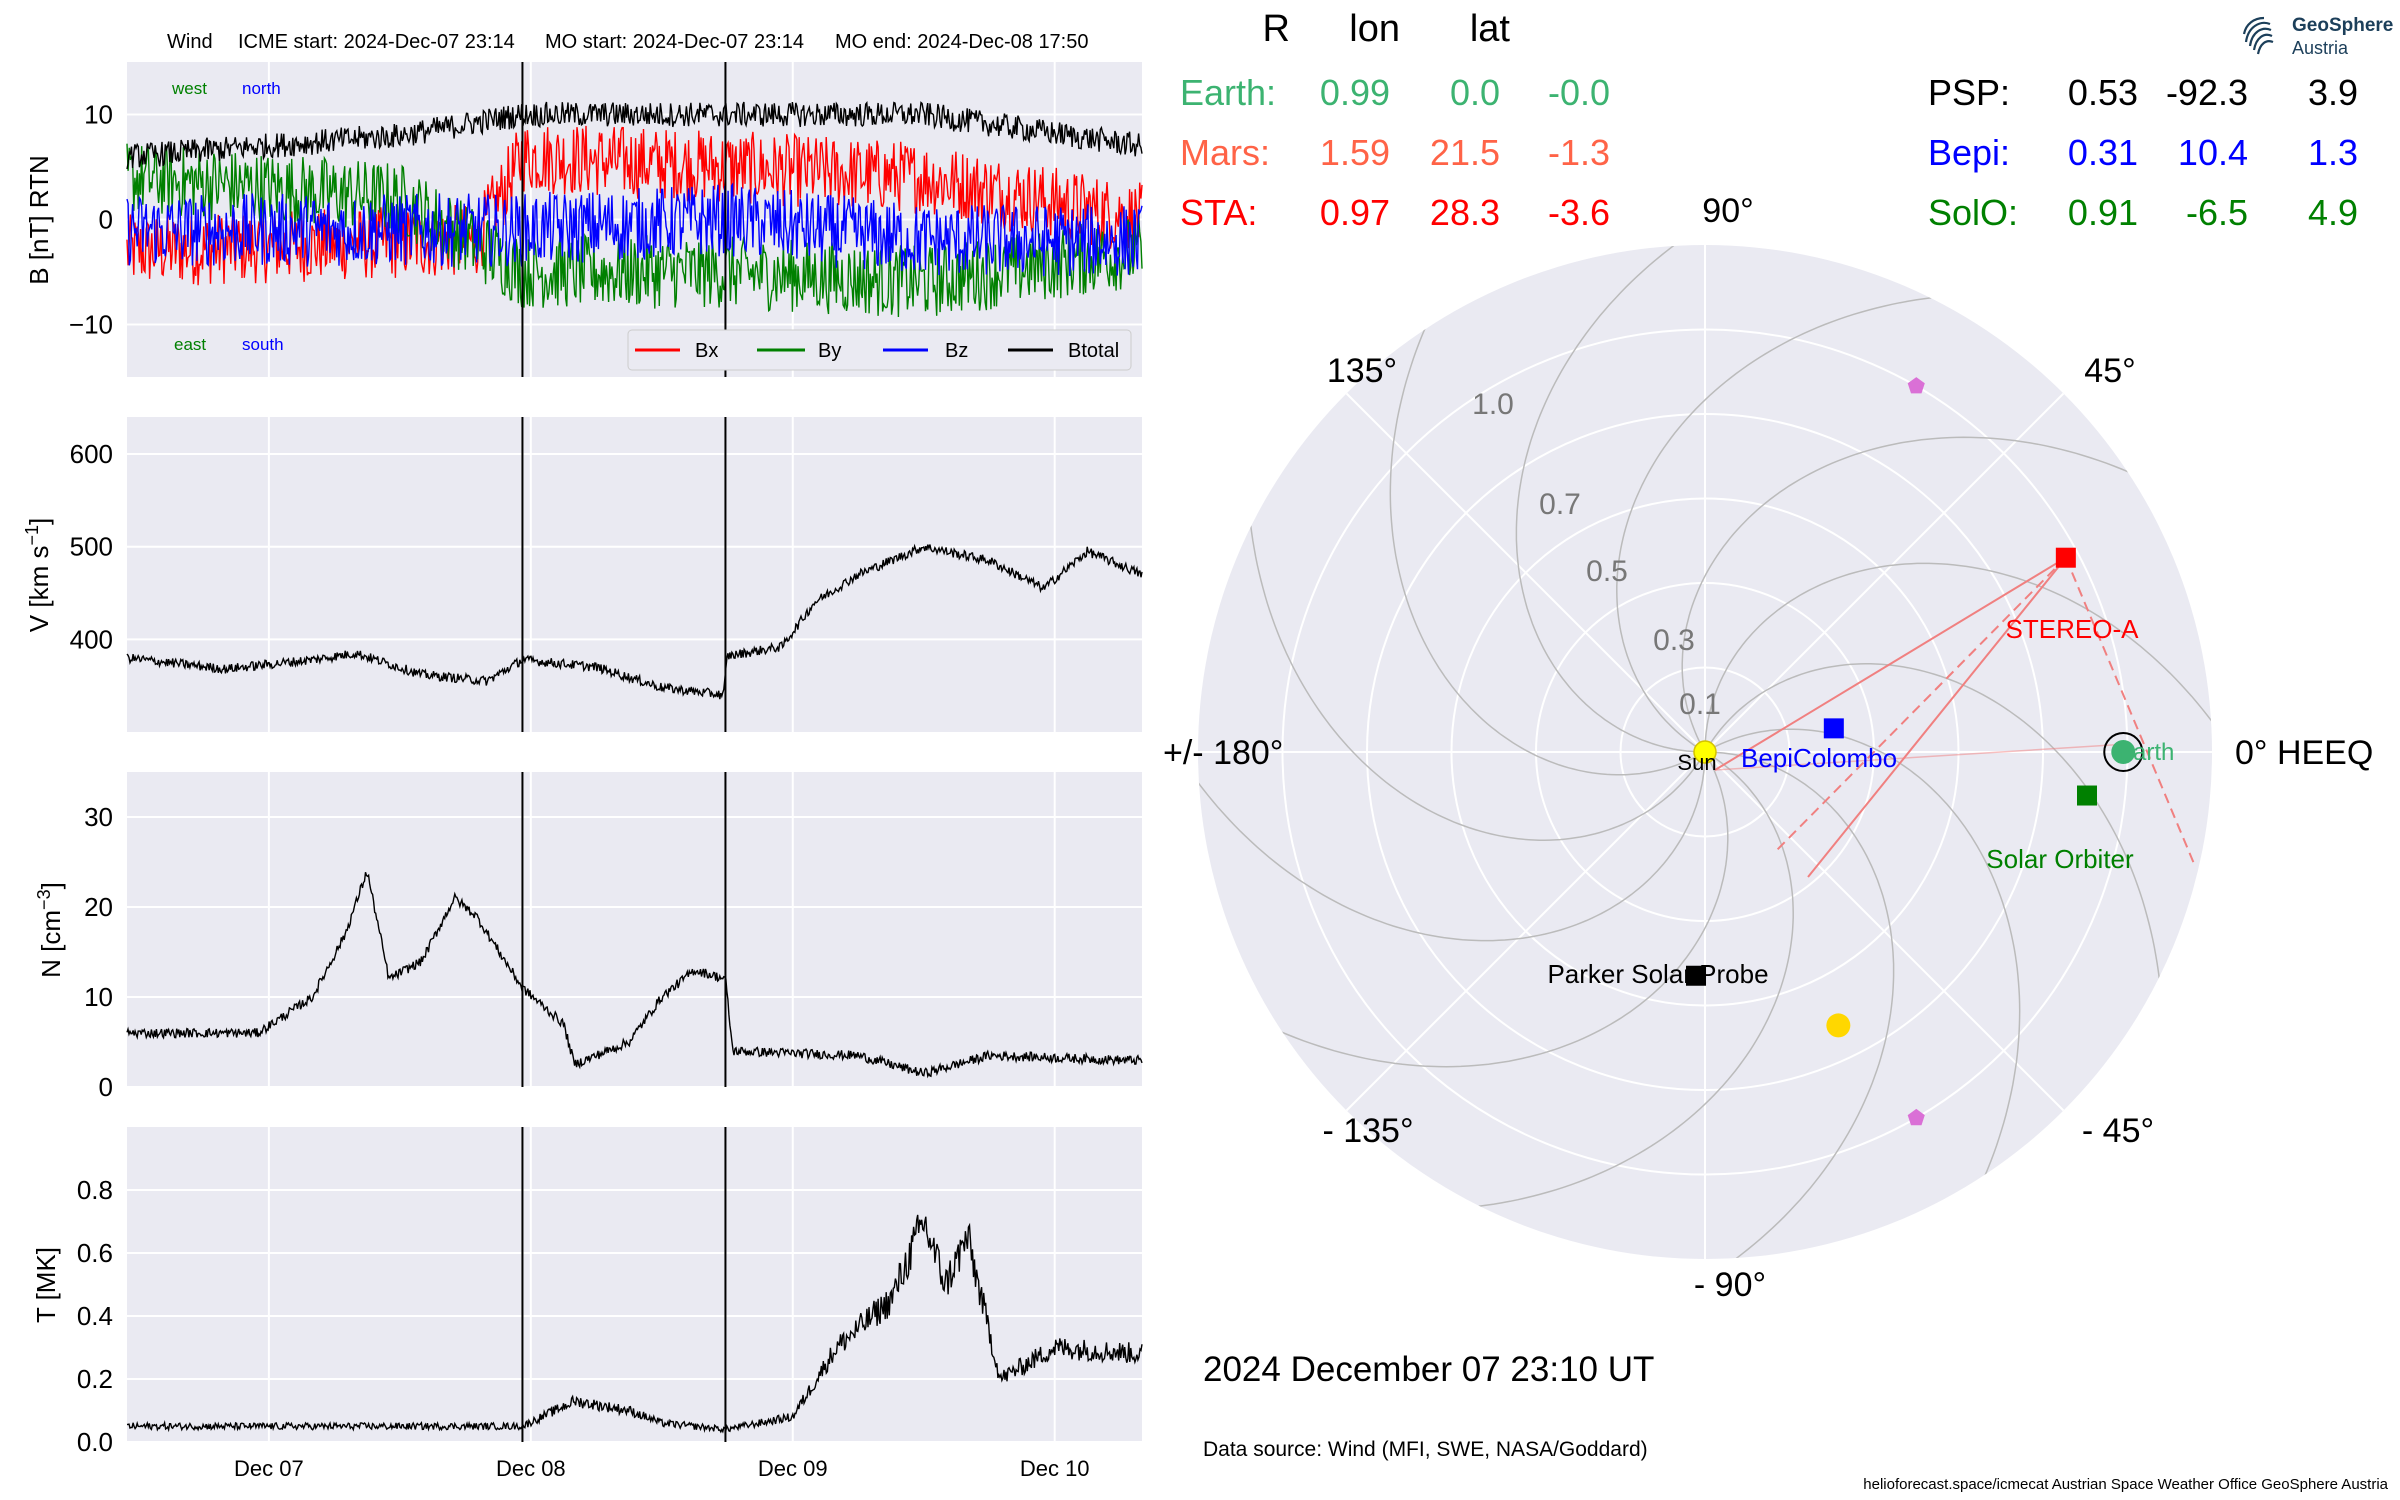 The height and width of the screenshot is (1500, 2400). What do you see at coordinates (1228, 92) in the screenshot?
I see `position-cell-name: Earth:` at bounding box center [1228, 92].